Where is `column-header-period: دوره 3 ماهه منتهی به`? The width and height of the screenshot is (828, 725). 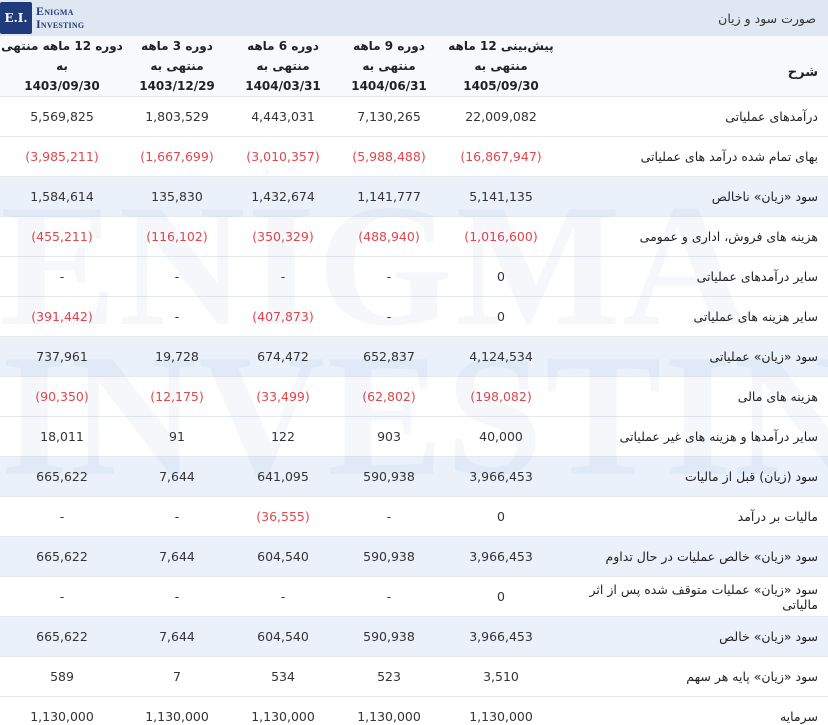 column-header-period: دوره 3 ماهه منتهی به is located at coordinates (177, 56).